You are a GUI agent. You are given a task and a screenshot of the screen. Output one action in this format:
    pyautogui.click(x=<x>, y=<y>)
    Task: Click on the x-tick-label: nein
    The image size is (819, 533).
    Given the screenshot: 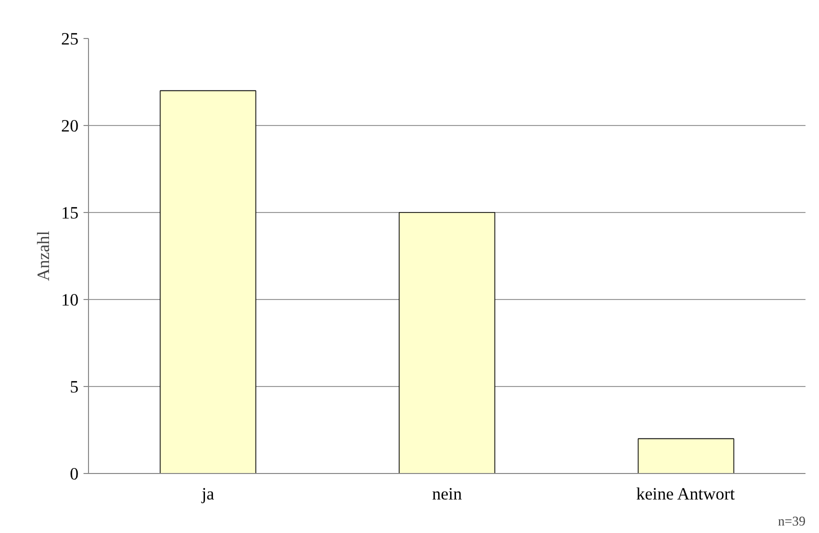 What is the action you would take?
    pyautogui.click(x=447, y=494)
    